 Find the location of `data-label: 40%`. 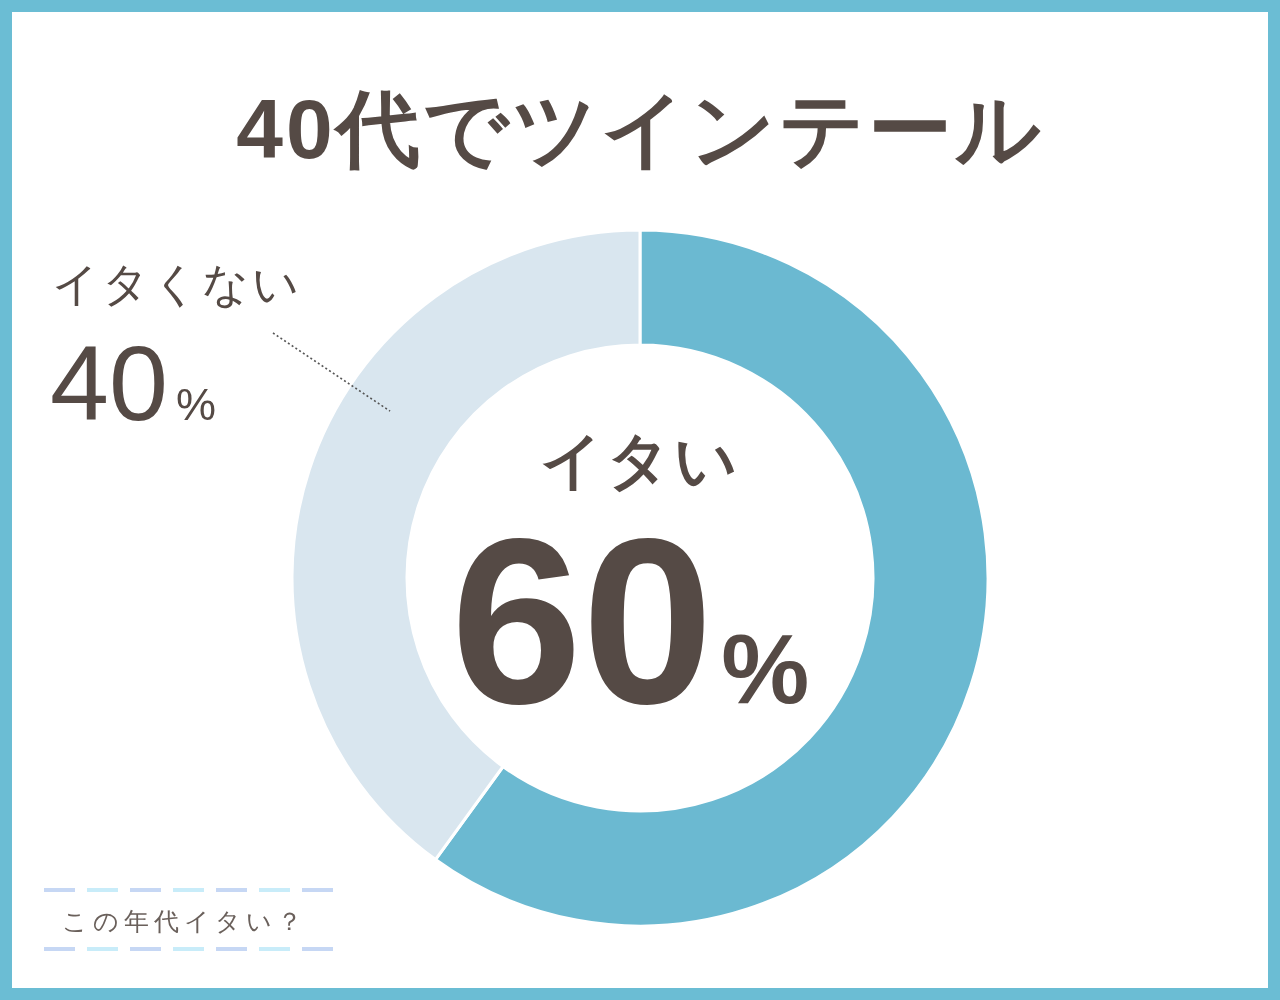

data-label: 40% is located at coordinates (133, 383).